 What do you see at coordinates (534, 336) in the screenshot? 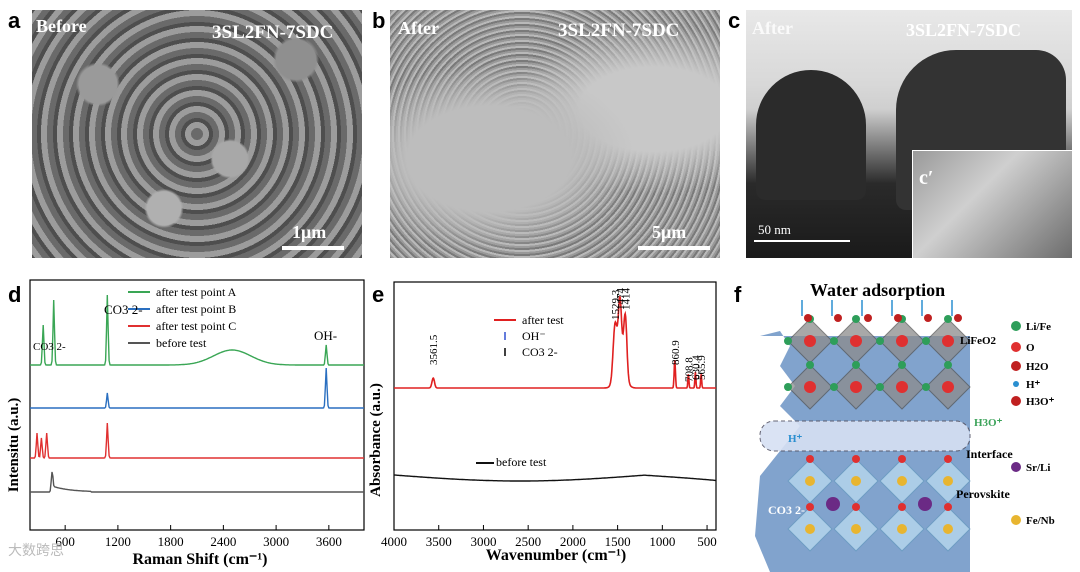
I see `legend-entry: OH⁻` at bounding box center [534, 336].